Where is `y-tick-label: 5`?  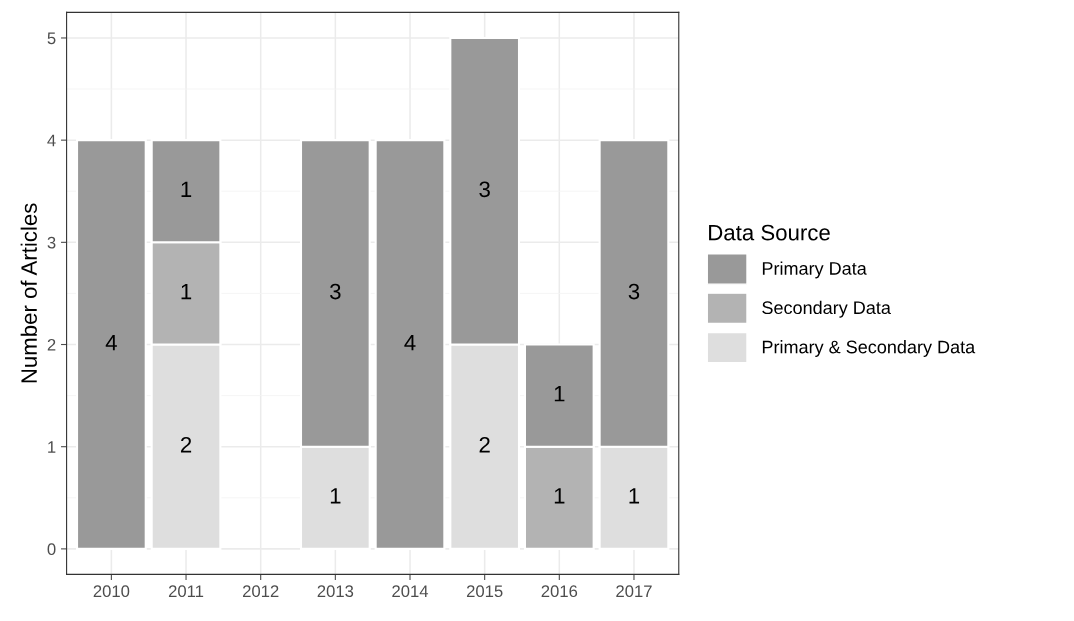 y-tick-label: 5 is located at coordinates (51, 38).